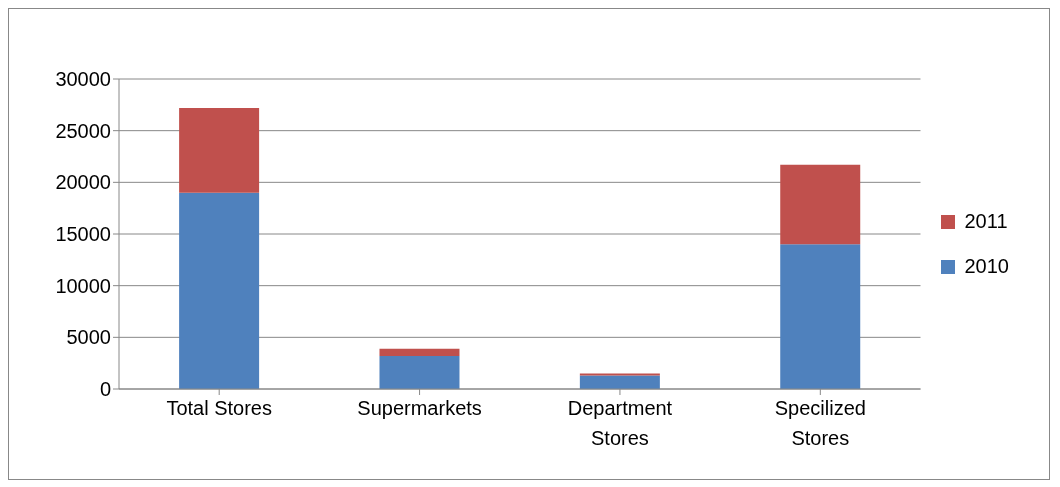 The height and width of the screenshot is (487, 1060). Describe the element at coordinates (83, 182) in the screenshot. I see `y-tick-label: 20000` at that location.